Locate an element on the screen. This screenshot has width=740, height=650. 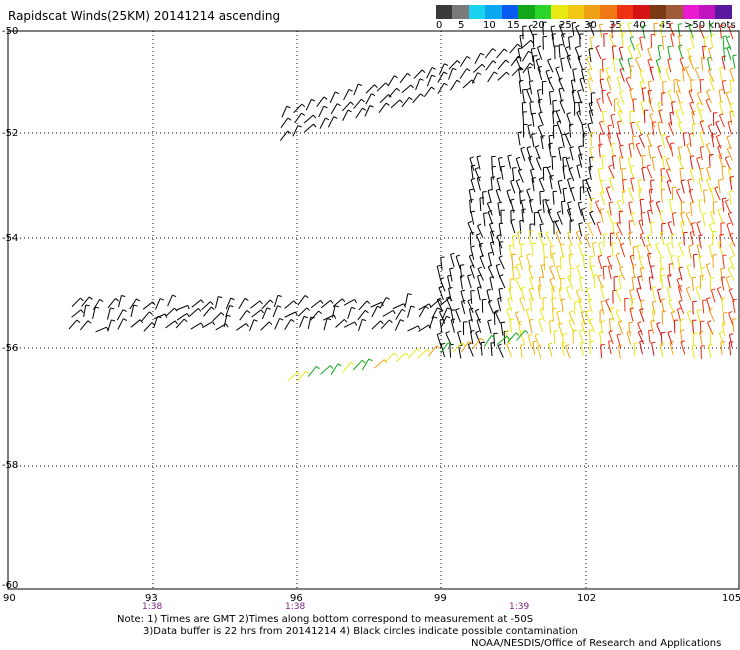
lon-label: 99 is located at coordinates (440, 598).